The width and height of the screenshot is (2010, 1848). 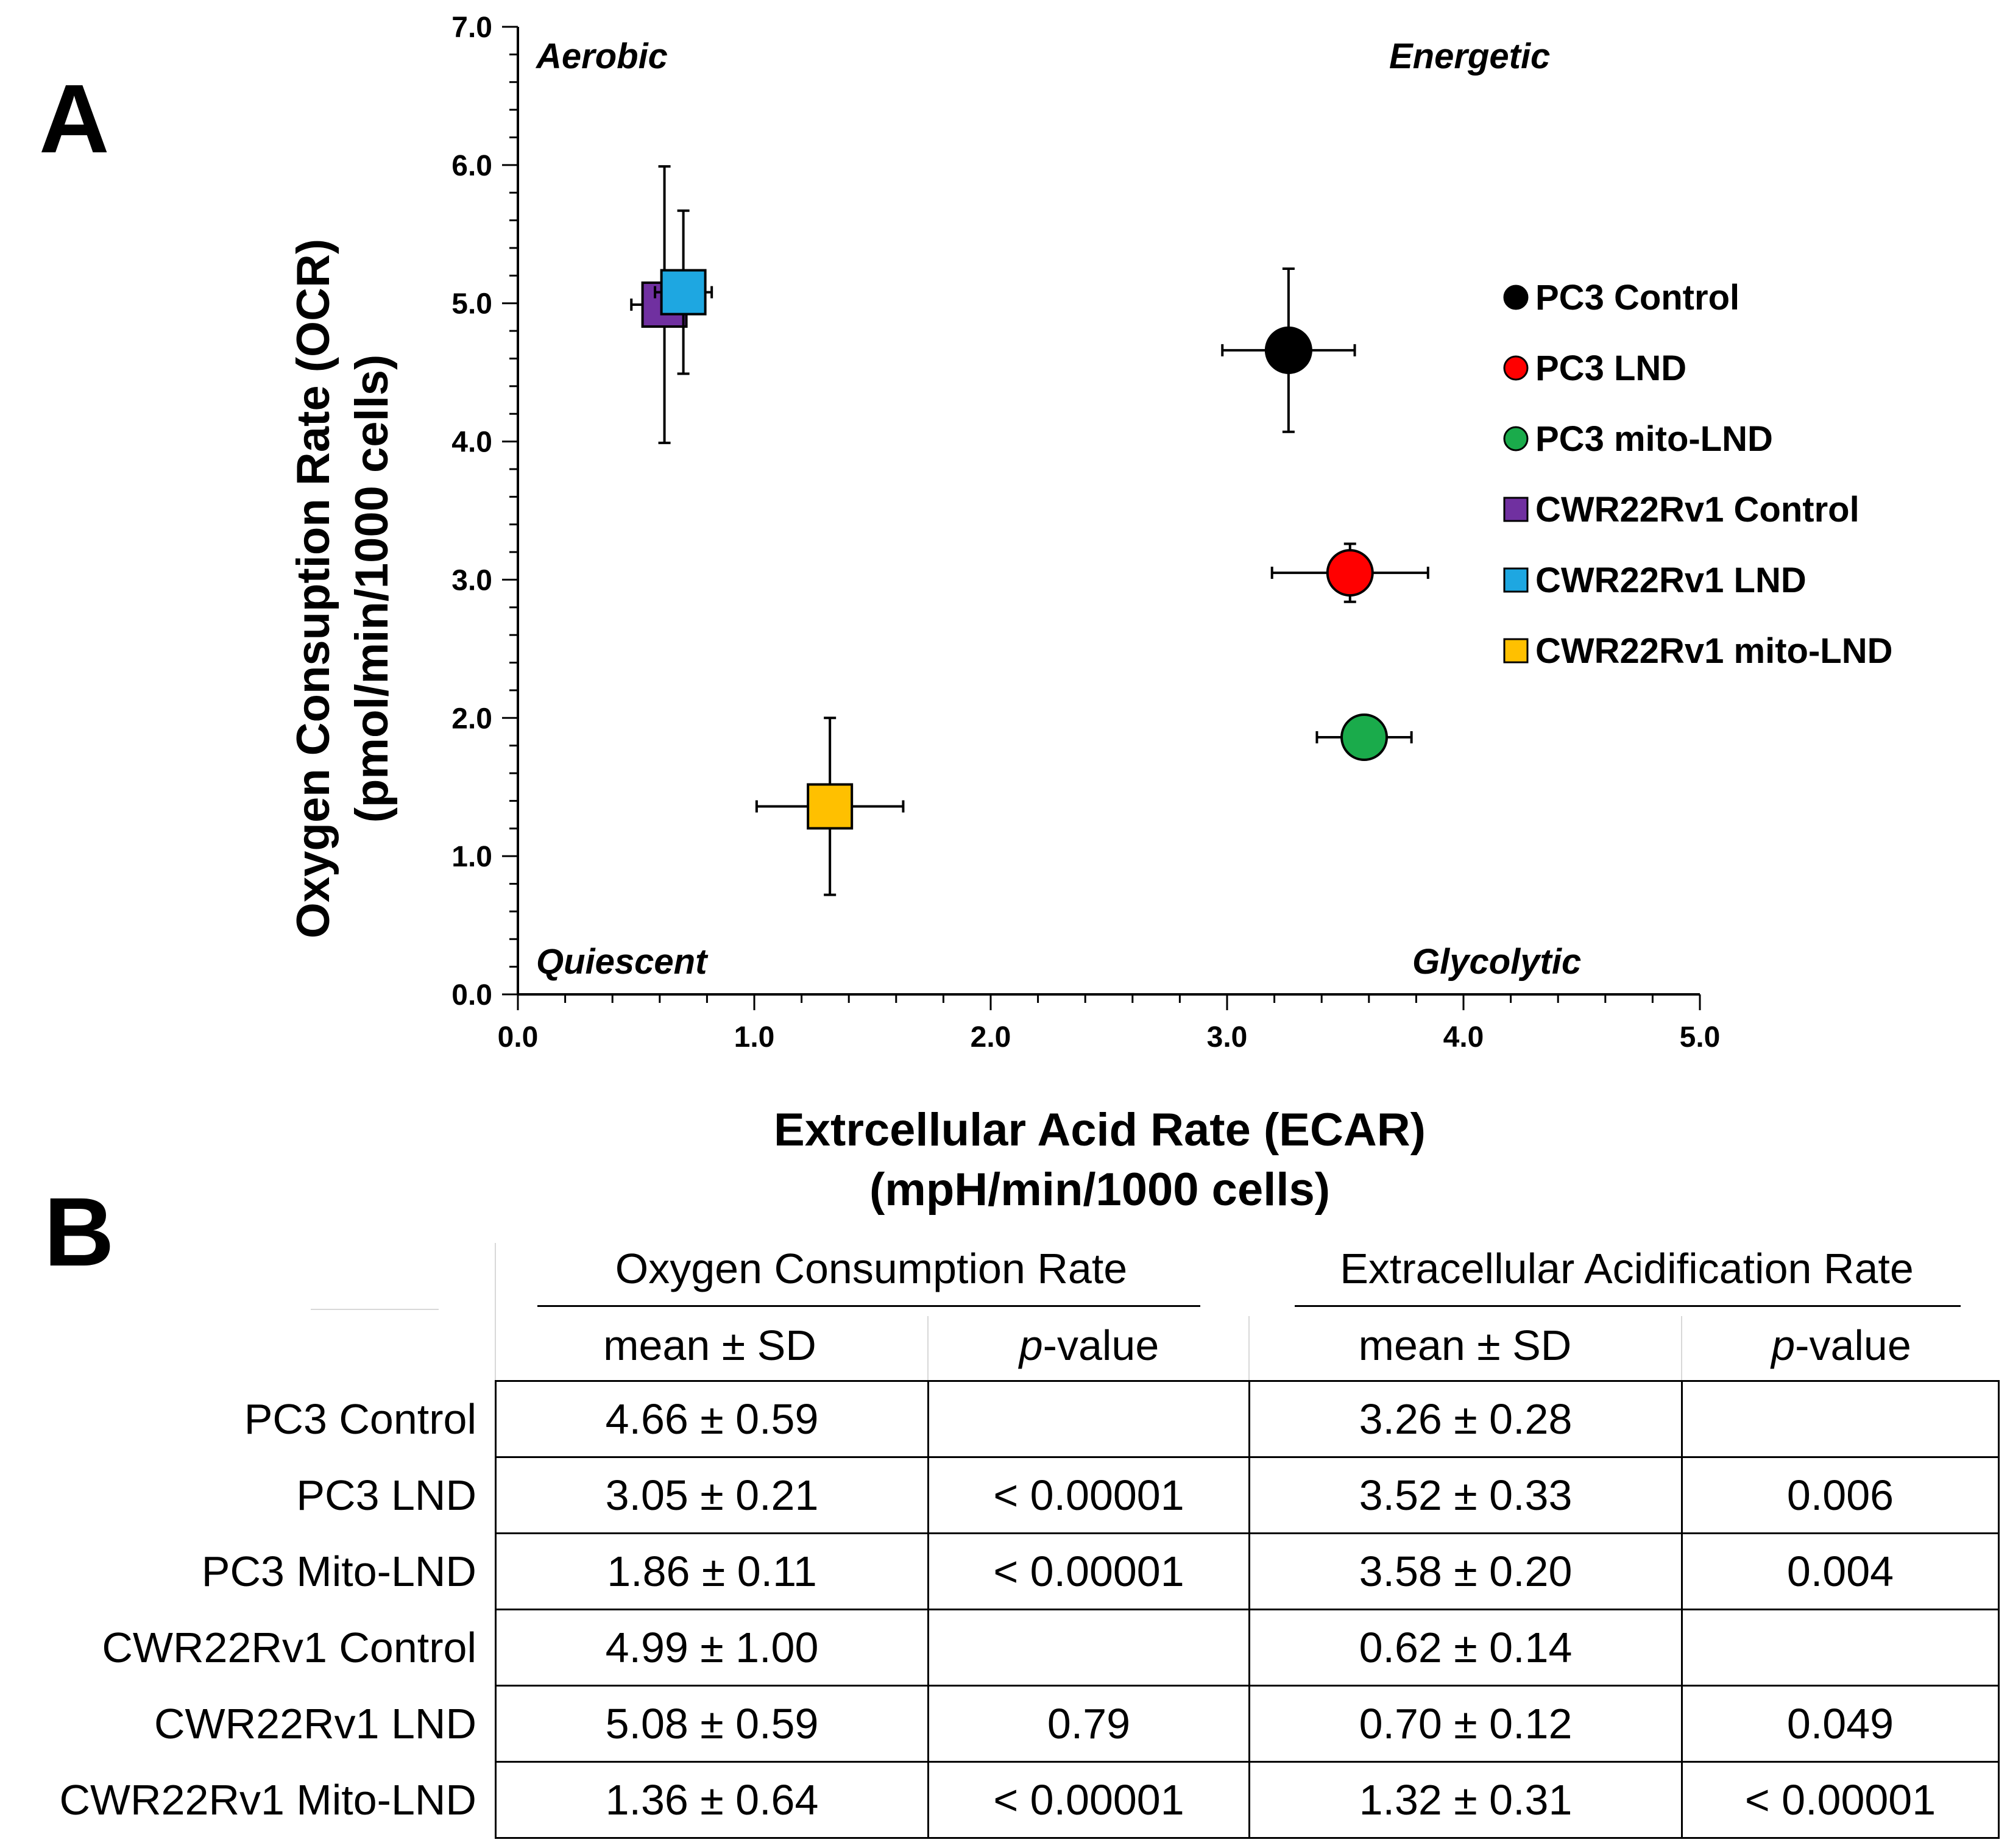 What do you see at coordinates (471, 304) in the screenshot?
I see `y-tick-label: 5.0` at bounding box center [471, 304].